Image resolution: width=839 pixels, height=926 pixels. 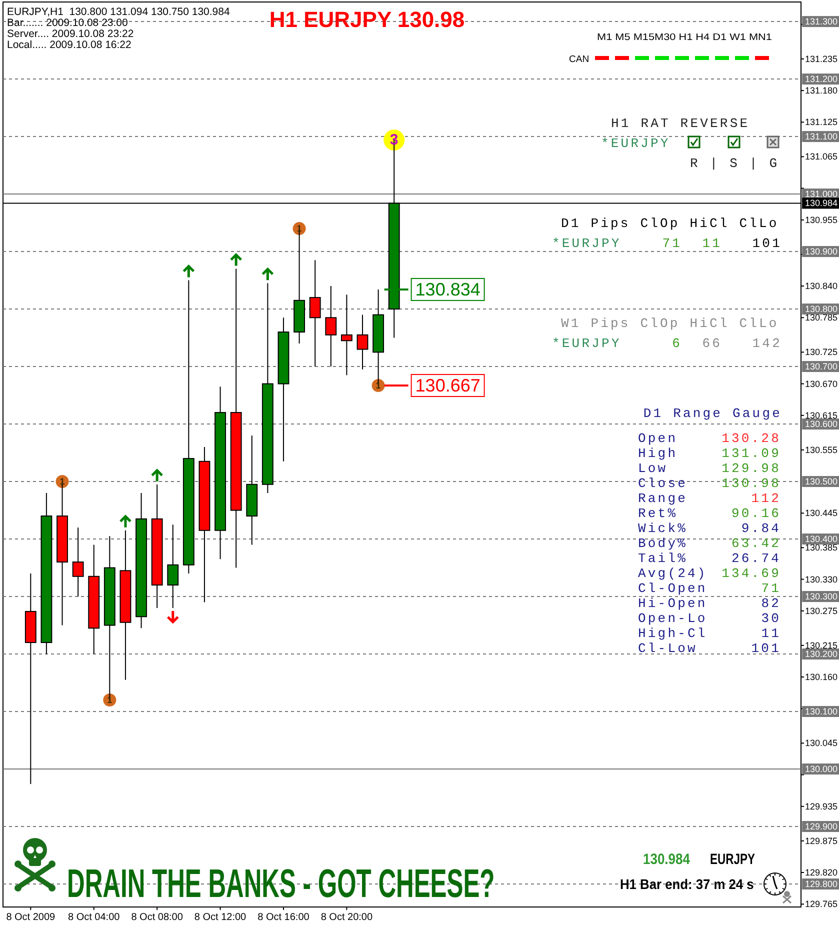 I want to click on annotation: 130.667, so click(x=447, y=386).